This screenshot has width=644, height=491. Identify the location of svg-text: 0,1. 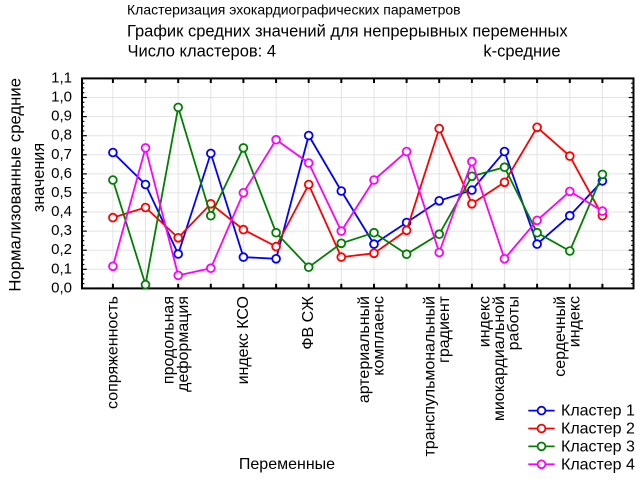
(61, 268).